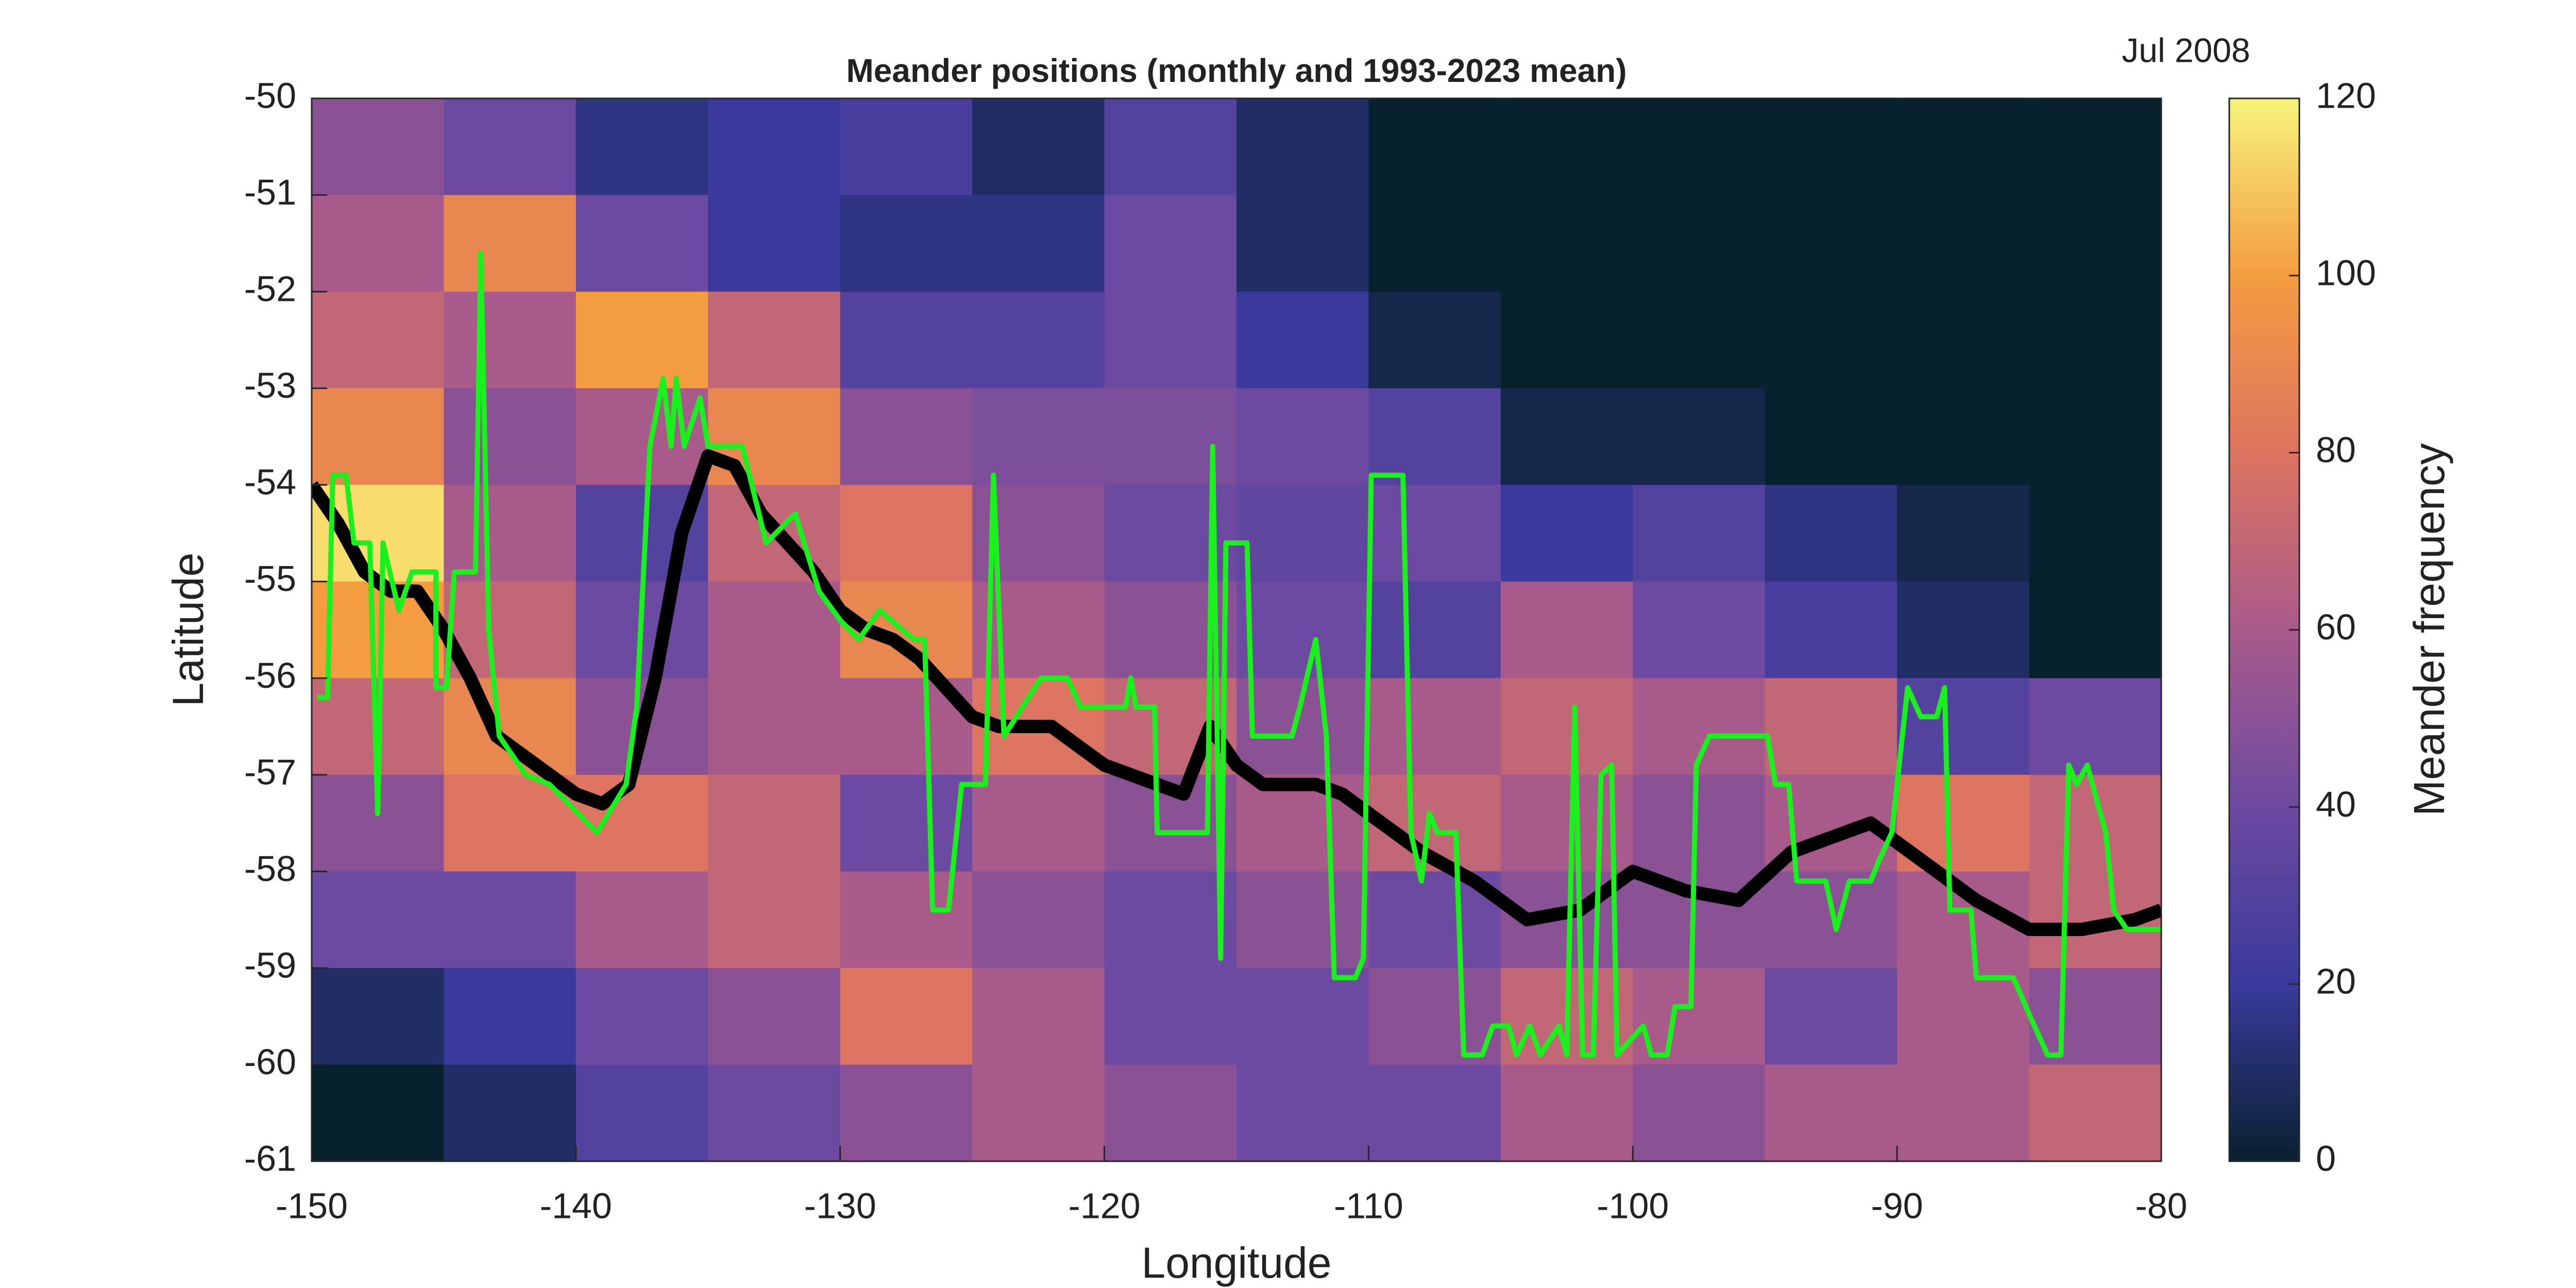  I want to click on y-axis-label: Latitude, so click(188, 630).